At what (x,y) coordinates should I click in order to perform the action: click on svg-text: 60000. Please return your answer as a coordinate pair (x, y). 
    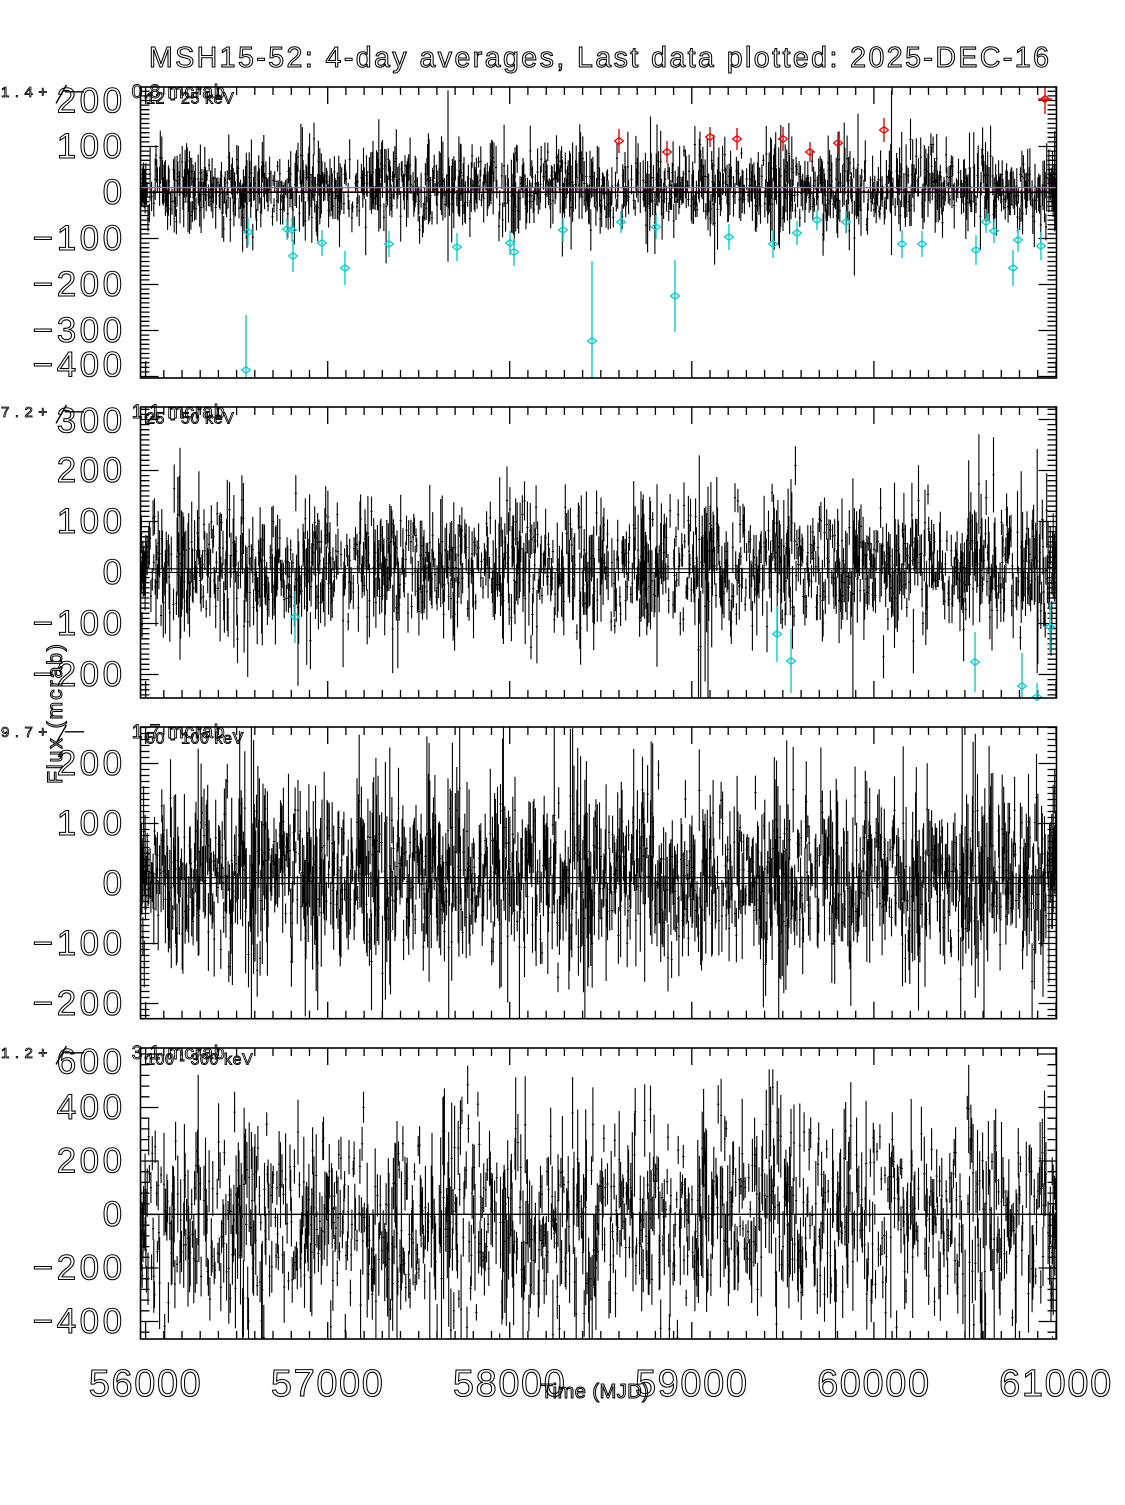
    Looking at the image, I should click on (874, 1384).